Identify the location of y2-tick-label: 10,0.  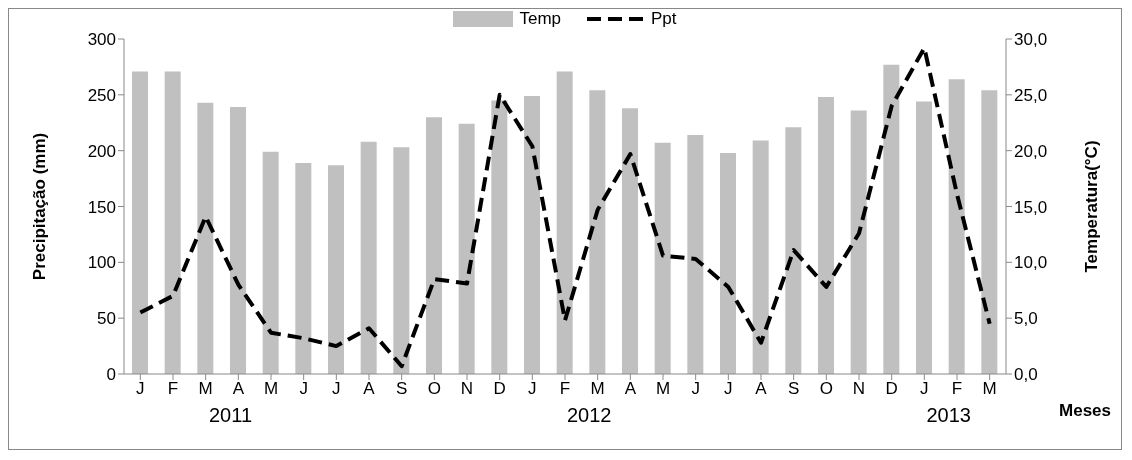
(1031, 263).